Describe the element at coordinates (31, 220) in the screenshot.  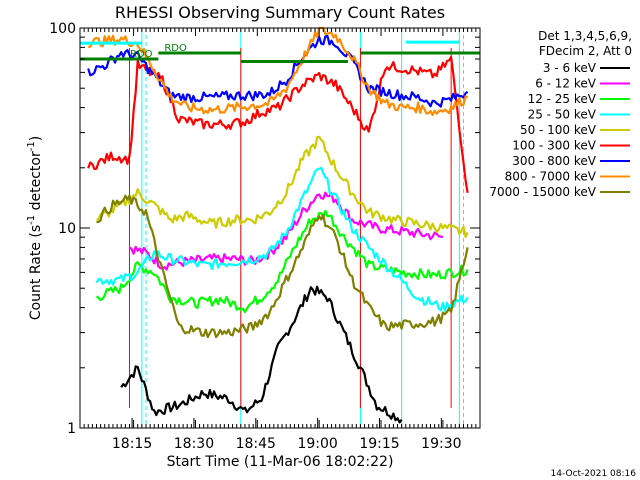
I see `y-axis-label-sup1: -1` at that location.